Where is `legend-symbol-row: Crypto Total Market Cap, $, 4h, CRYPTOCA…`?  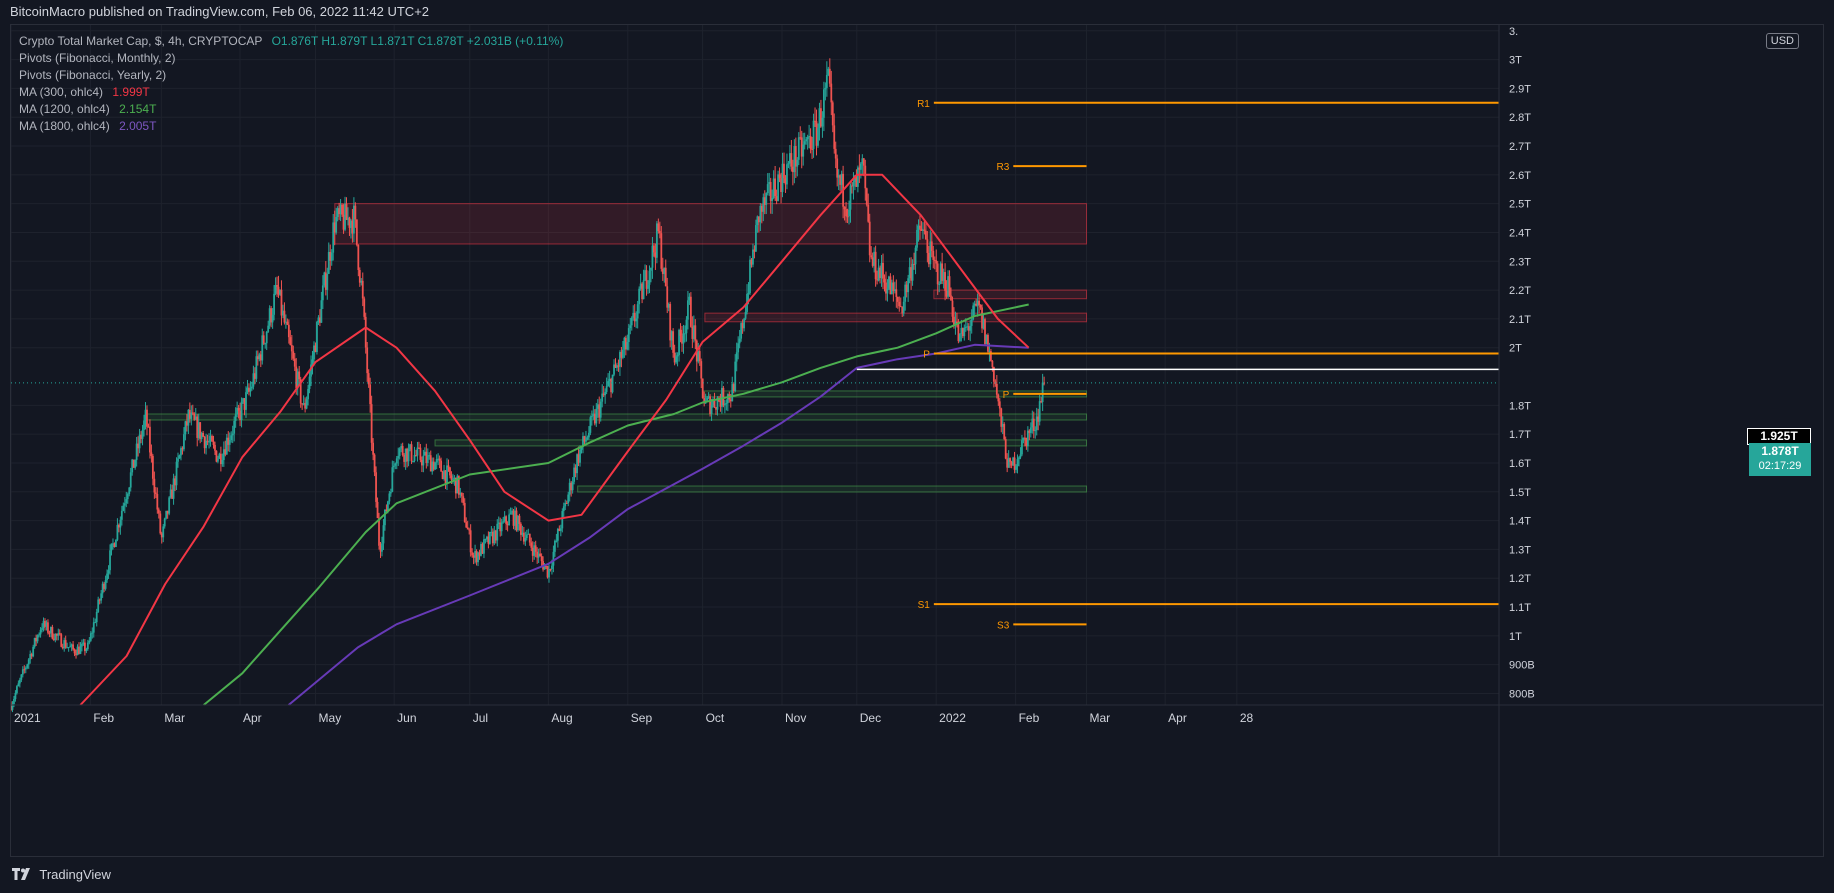
legend-symbol-row: Crypto Total Market Cap, $, 4h, CRYPTOCA… is located at coordinates (291, 41).